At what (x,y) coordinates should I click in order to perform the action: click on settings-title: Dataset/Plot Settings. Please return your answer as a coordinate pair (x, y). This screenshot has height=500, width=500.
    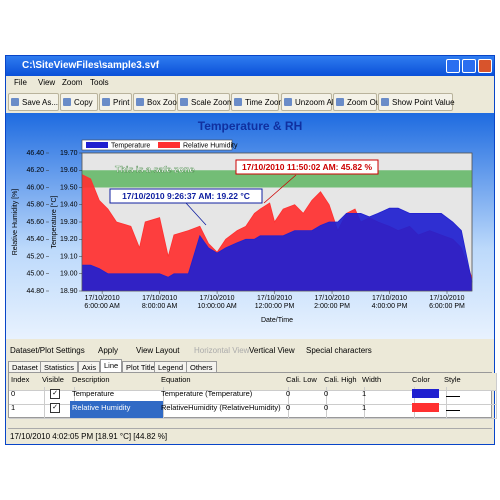
    Looking at the image, I should click on (47, 350).